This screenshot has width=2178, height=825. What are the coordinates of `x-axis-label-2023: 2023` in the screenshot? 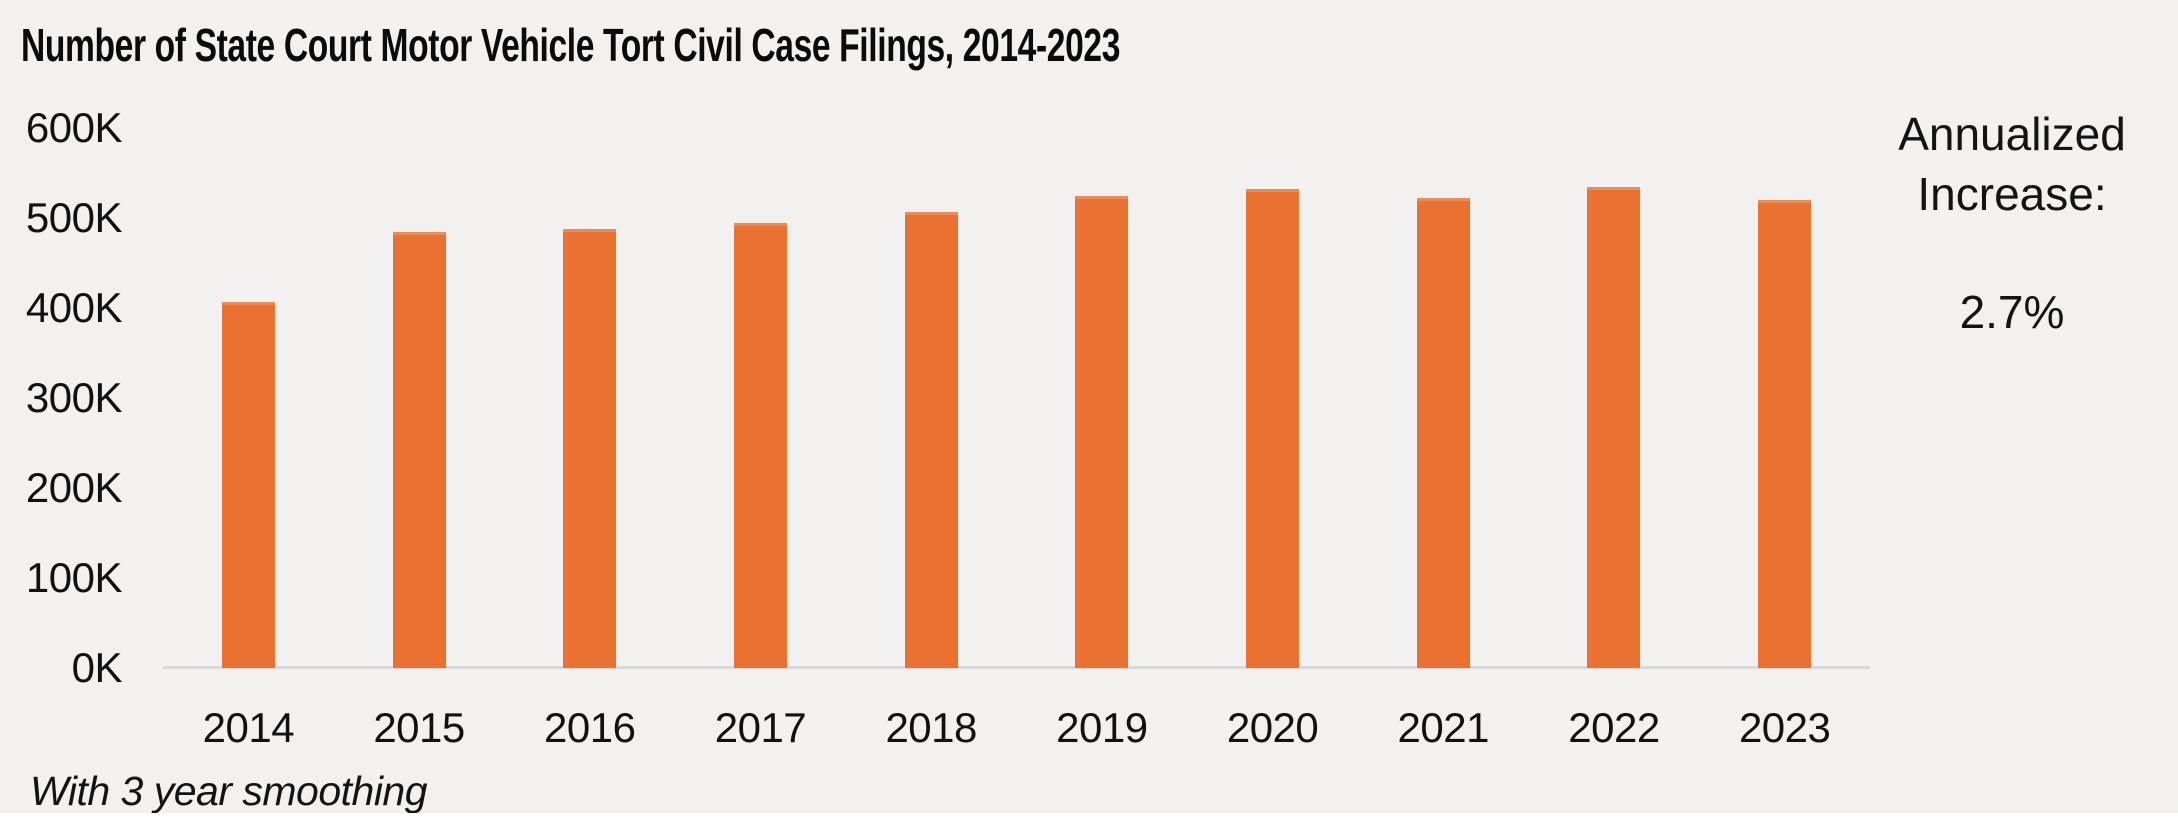 It's located at (1784, 727).